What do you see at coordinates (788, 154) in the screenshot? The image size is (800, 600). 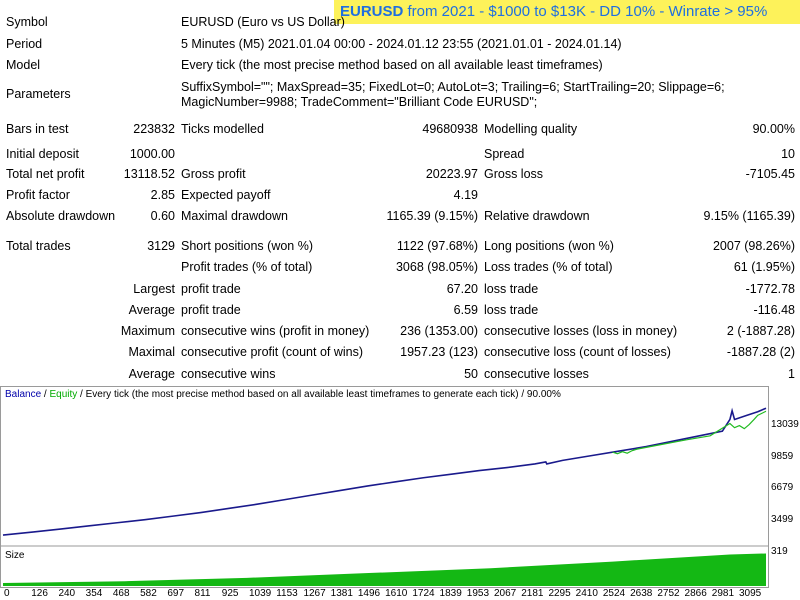 I see `spread-value: 10` at bounding box center [788, 154].